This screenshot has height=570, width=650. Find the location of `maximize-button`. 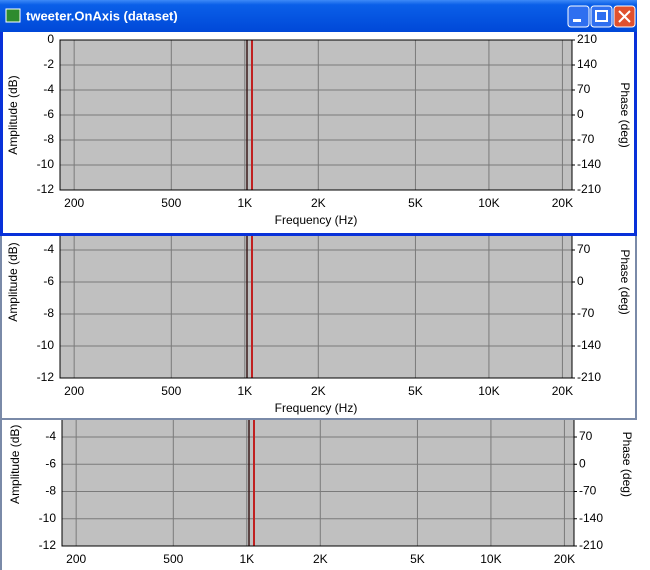

maximize-button is located at coordinates (601, 16).